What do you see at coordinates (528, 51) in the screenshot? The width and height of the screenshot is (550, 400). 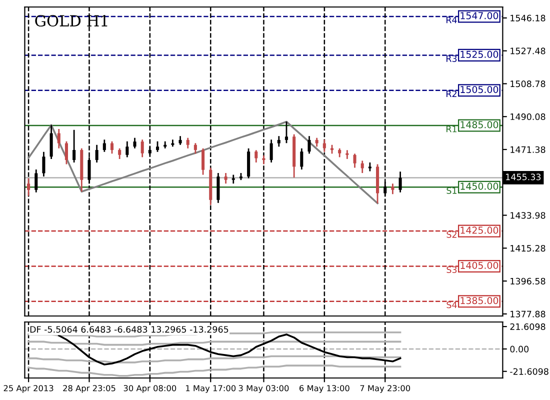 I see `y-tick-label: 1527.48` at bounding box center [528, 51].